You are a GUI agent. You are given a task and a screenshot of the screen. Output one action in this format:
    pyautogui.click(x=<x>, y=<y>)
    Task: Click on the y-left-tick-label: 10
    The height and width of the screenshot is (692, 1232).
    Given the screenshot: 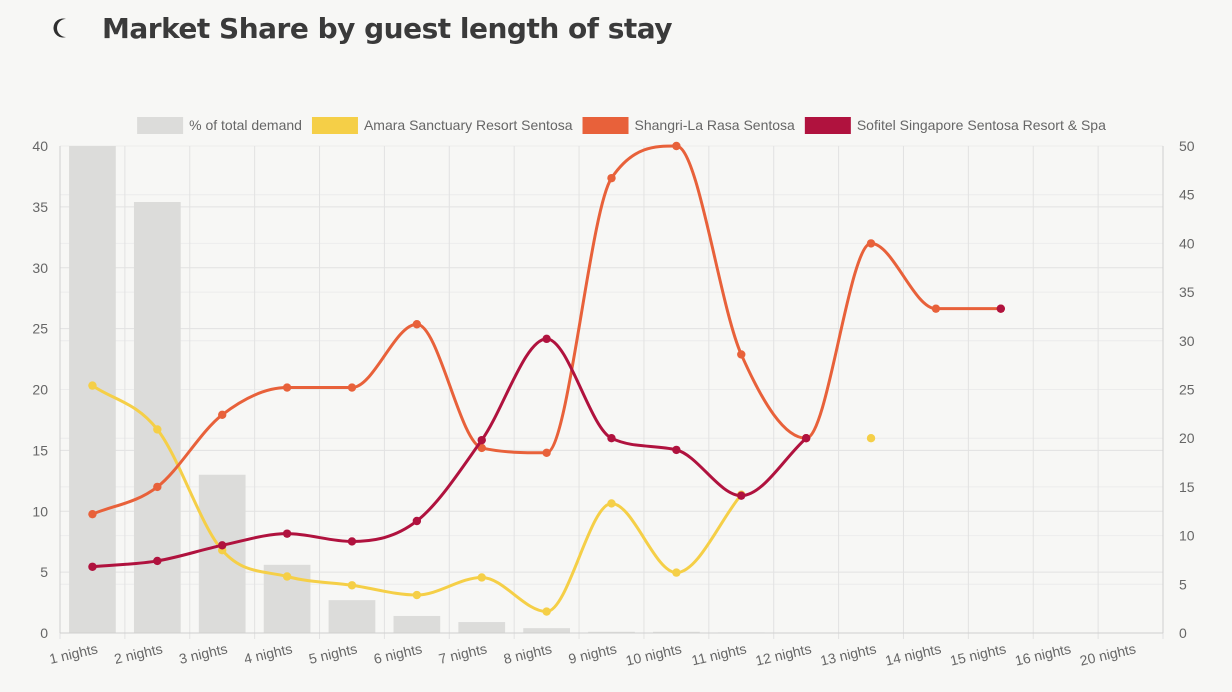 What is the action you would take?
    pyautogui.click(x=40, y=511)
    